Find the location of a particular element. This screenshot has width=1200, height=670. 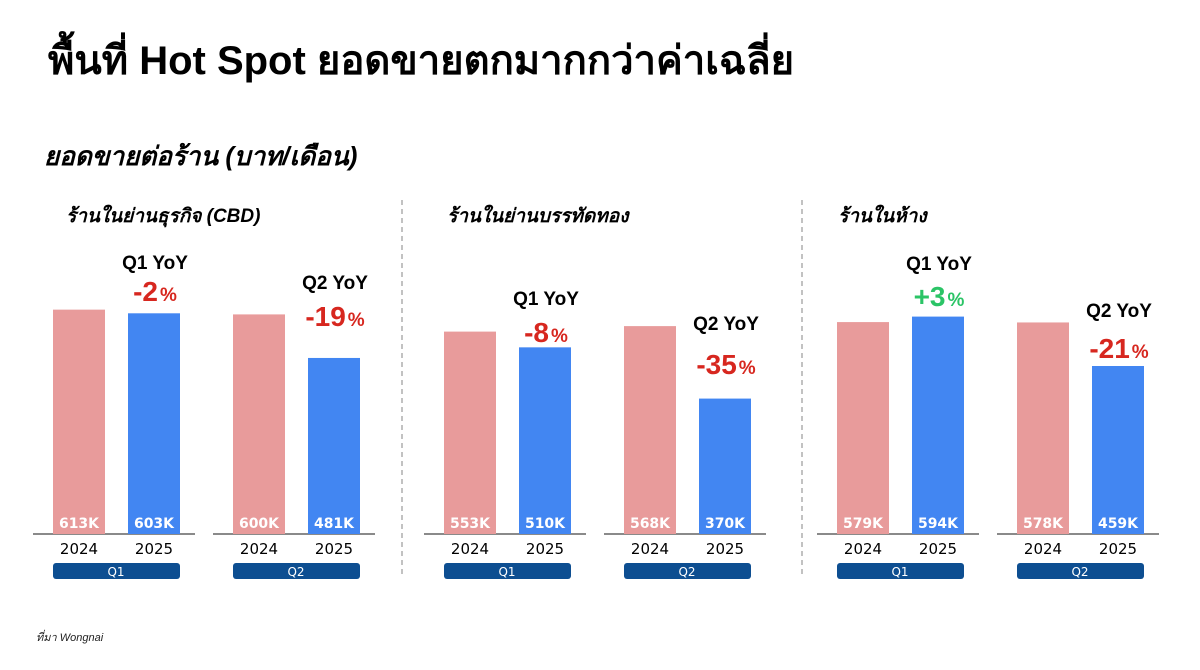

panel-title: ร้านในย่านบรรทัดทอง is located at coordinates (538, 215).